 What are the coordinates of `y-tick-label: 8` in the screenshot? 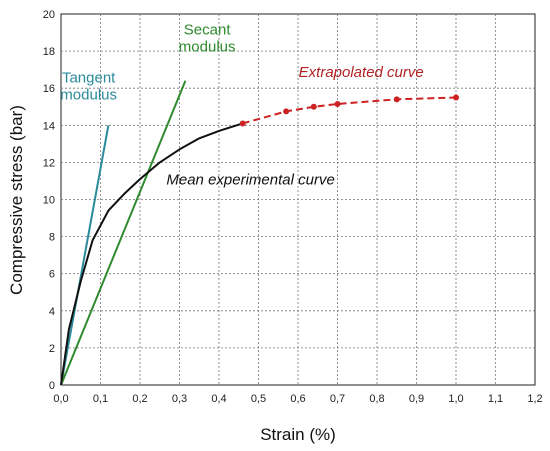 It's located at (52, 238).